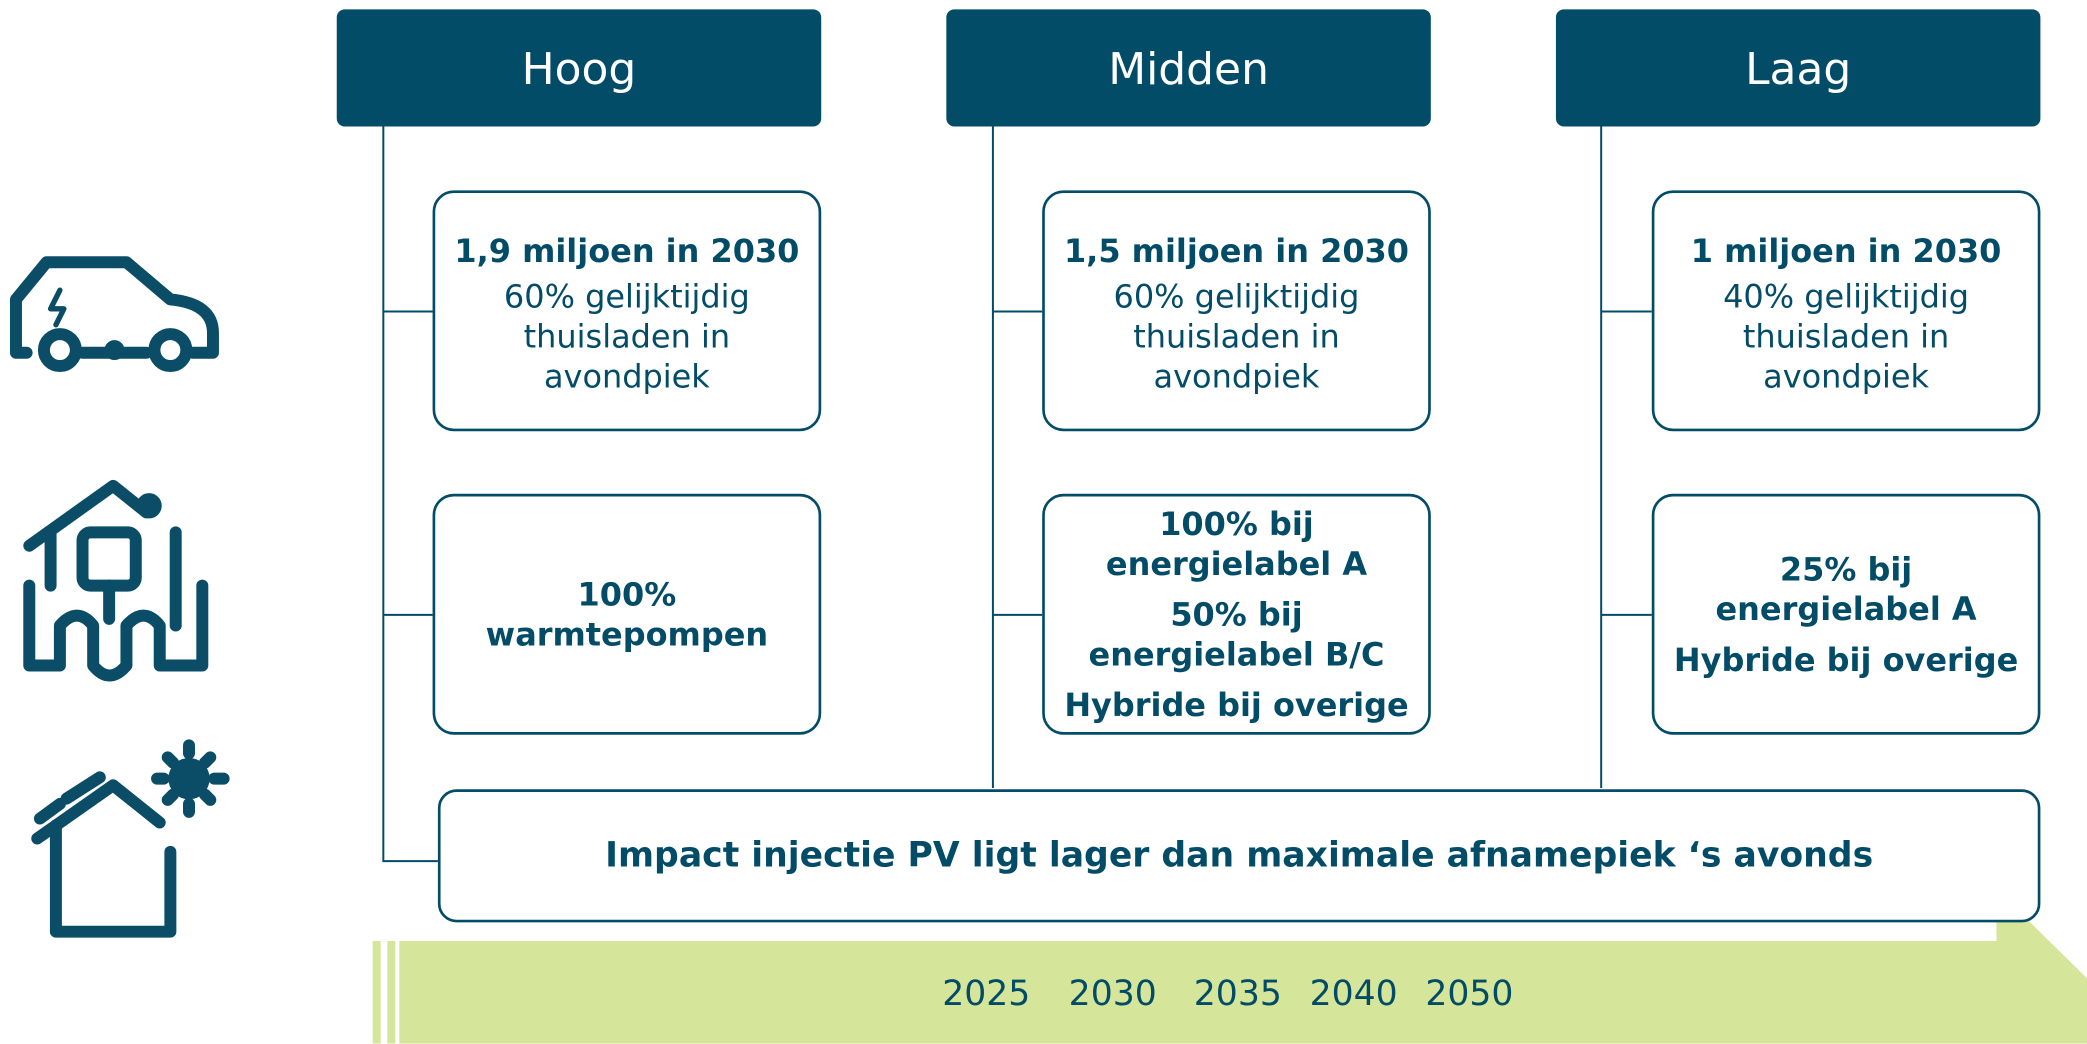 The width and height of the screenshot is (2087, 1044). Describe the element at coordinates (986, 994) in the screenshot. I see `year-label: 2025` at that location.